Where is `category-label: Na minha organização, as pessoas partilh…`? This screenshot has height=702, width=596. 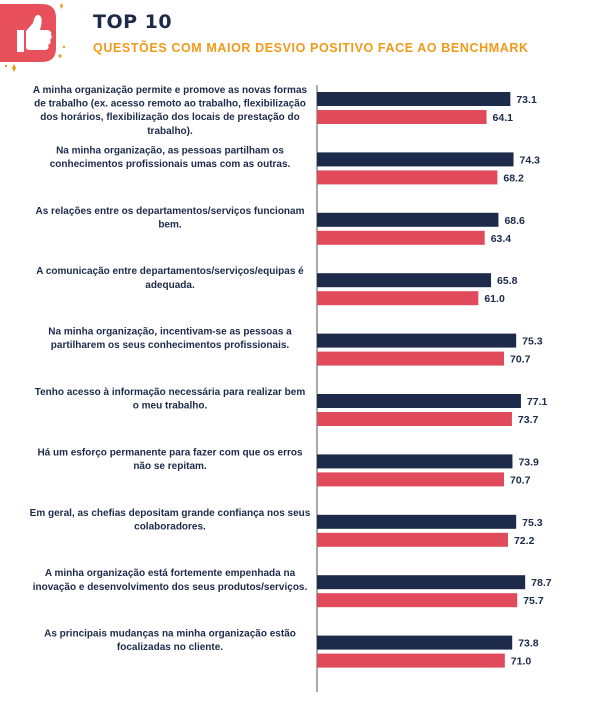 category-label: Na minha organização, as pessoas partilh… is located at coordinates (170, 150).